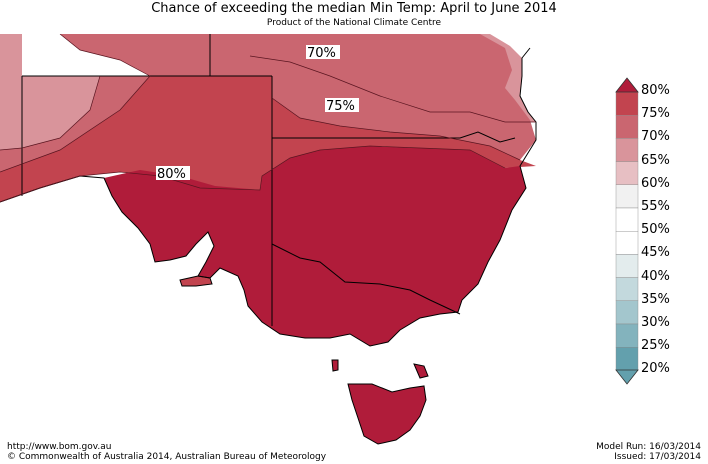  Describe the element at coordinates (655, 90) in the screenshot. I see `legend-label: 80%` at that location.